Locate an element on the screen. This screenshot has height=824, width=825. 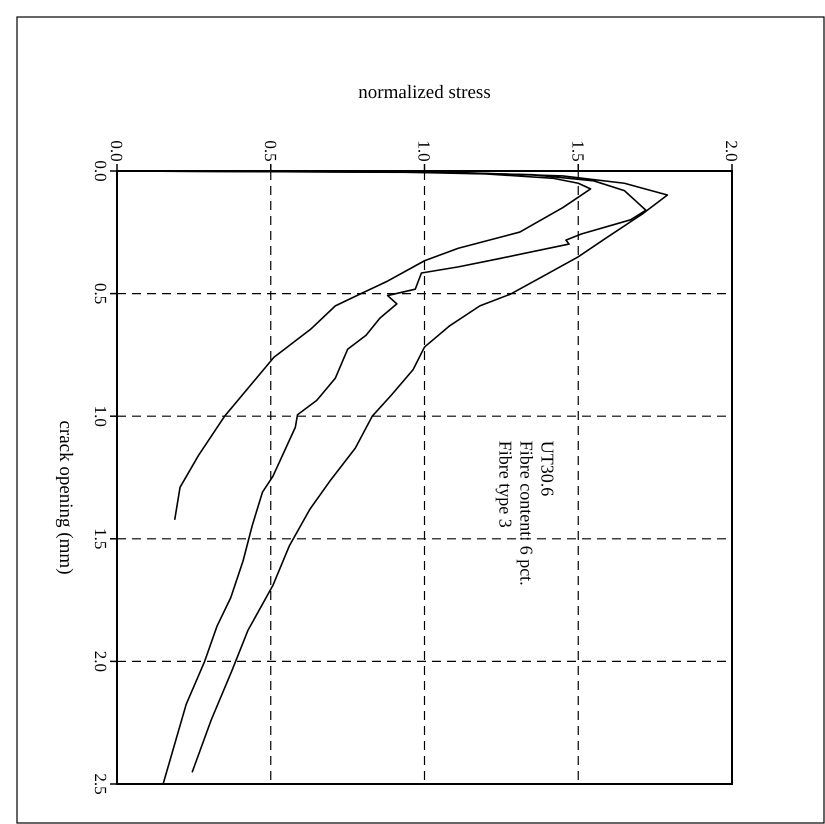
y-axis-title: crack opening (mm) is located at coordinates (65, 497).